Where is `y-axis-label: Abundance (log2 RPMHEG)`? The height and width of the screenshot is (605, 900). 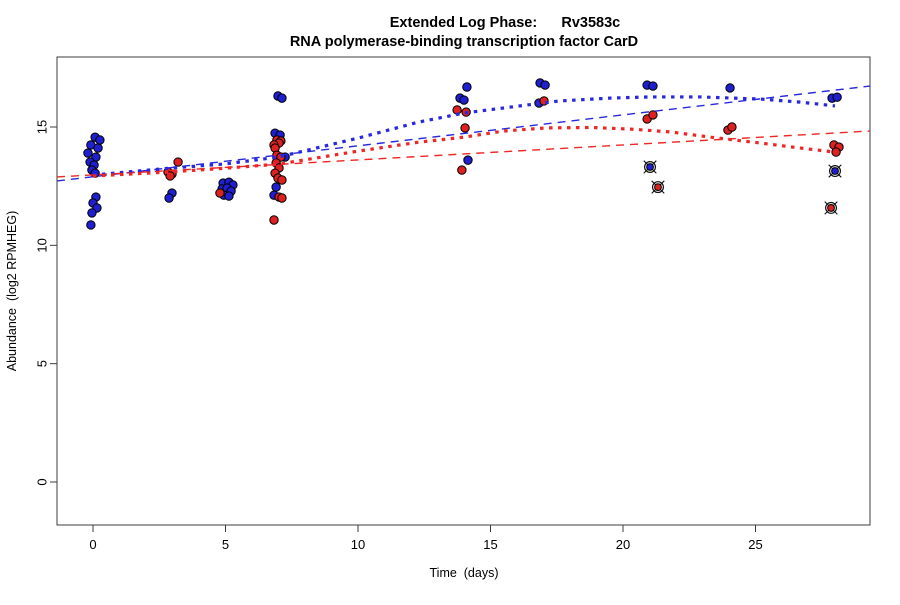 y-axis-label: Abundance (log2 RPMHEG) is located at coordinates (12, 291).